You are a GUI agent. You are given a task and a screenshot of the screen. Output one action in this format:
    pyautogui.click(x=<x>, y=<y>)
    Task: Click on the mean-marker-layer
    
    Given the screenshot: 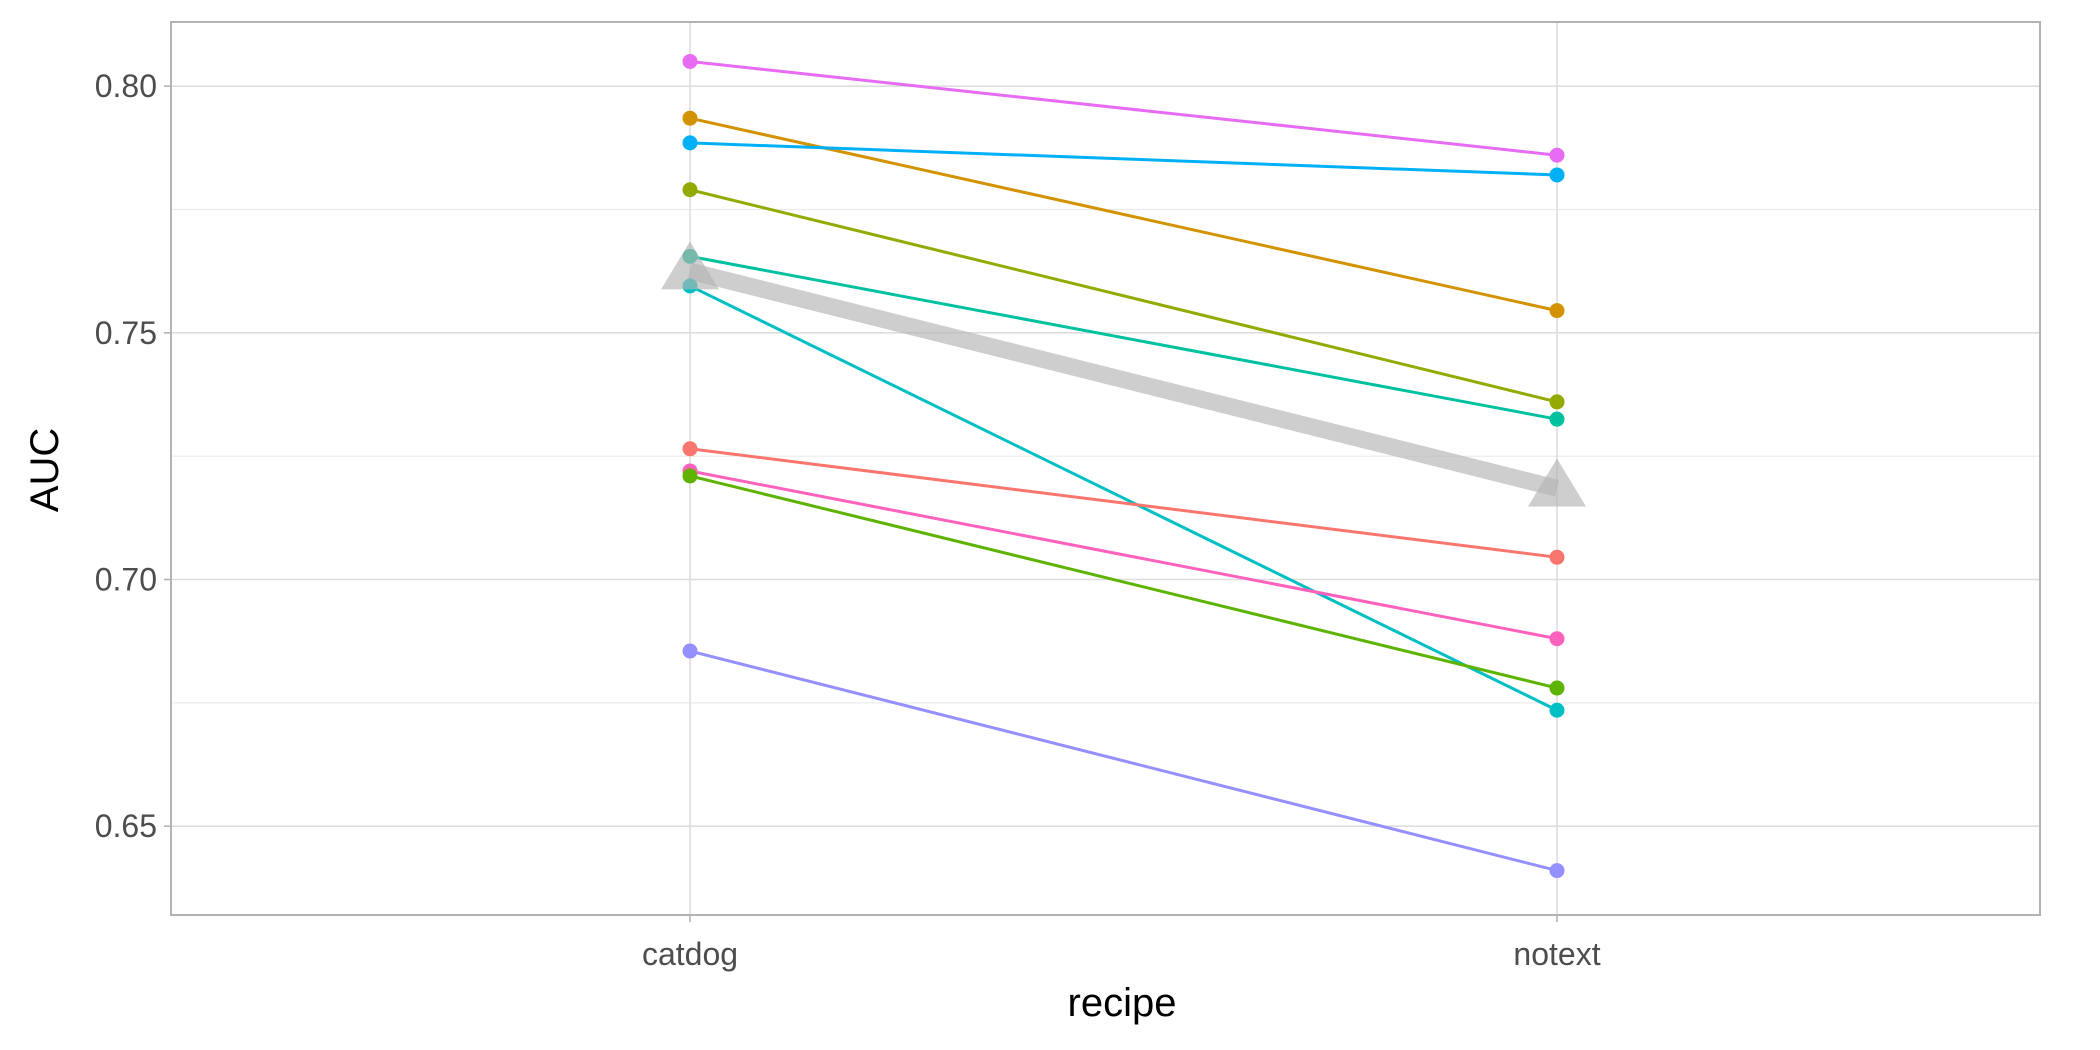 What is the action you would take?
    pyautogui.click(x=1123, y=374)
    